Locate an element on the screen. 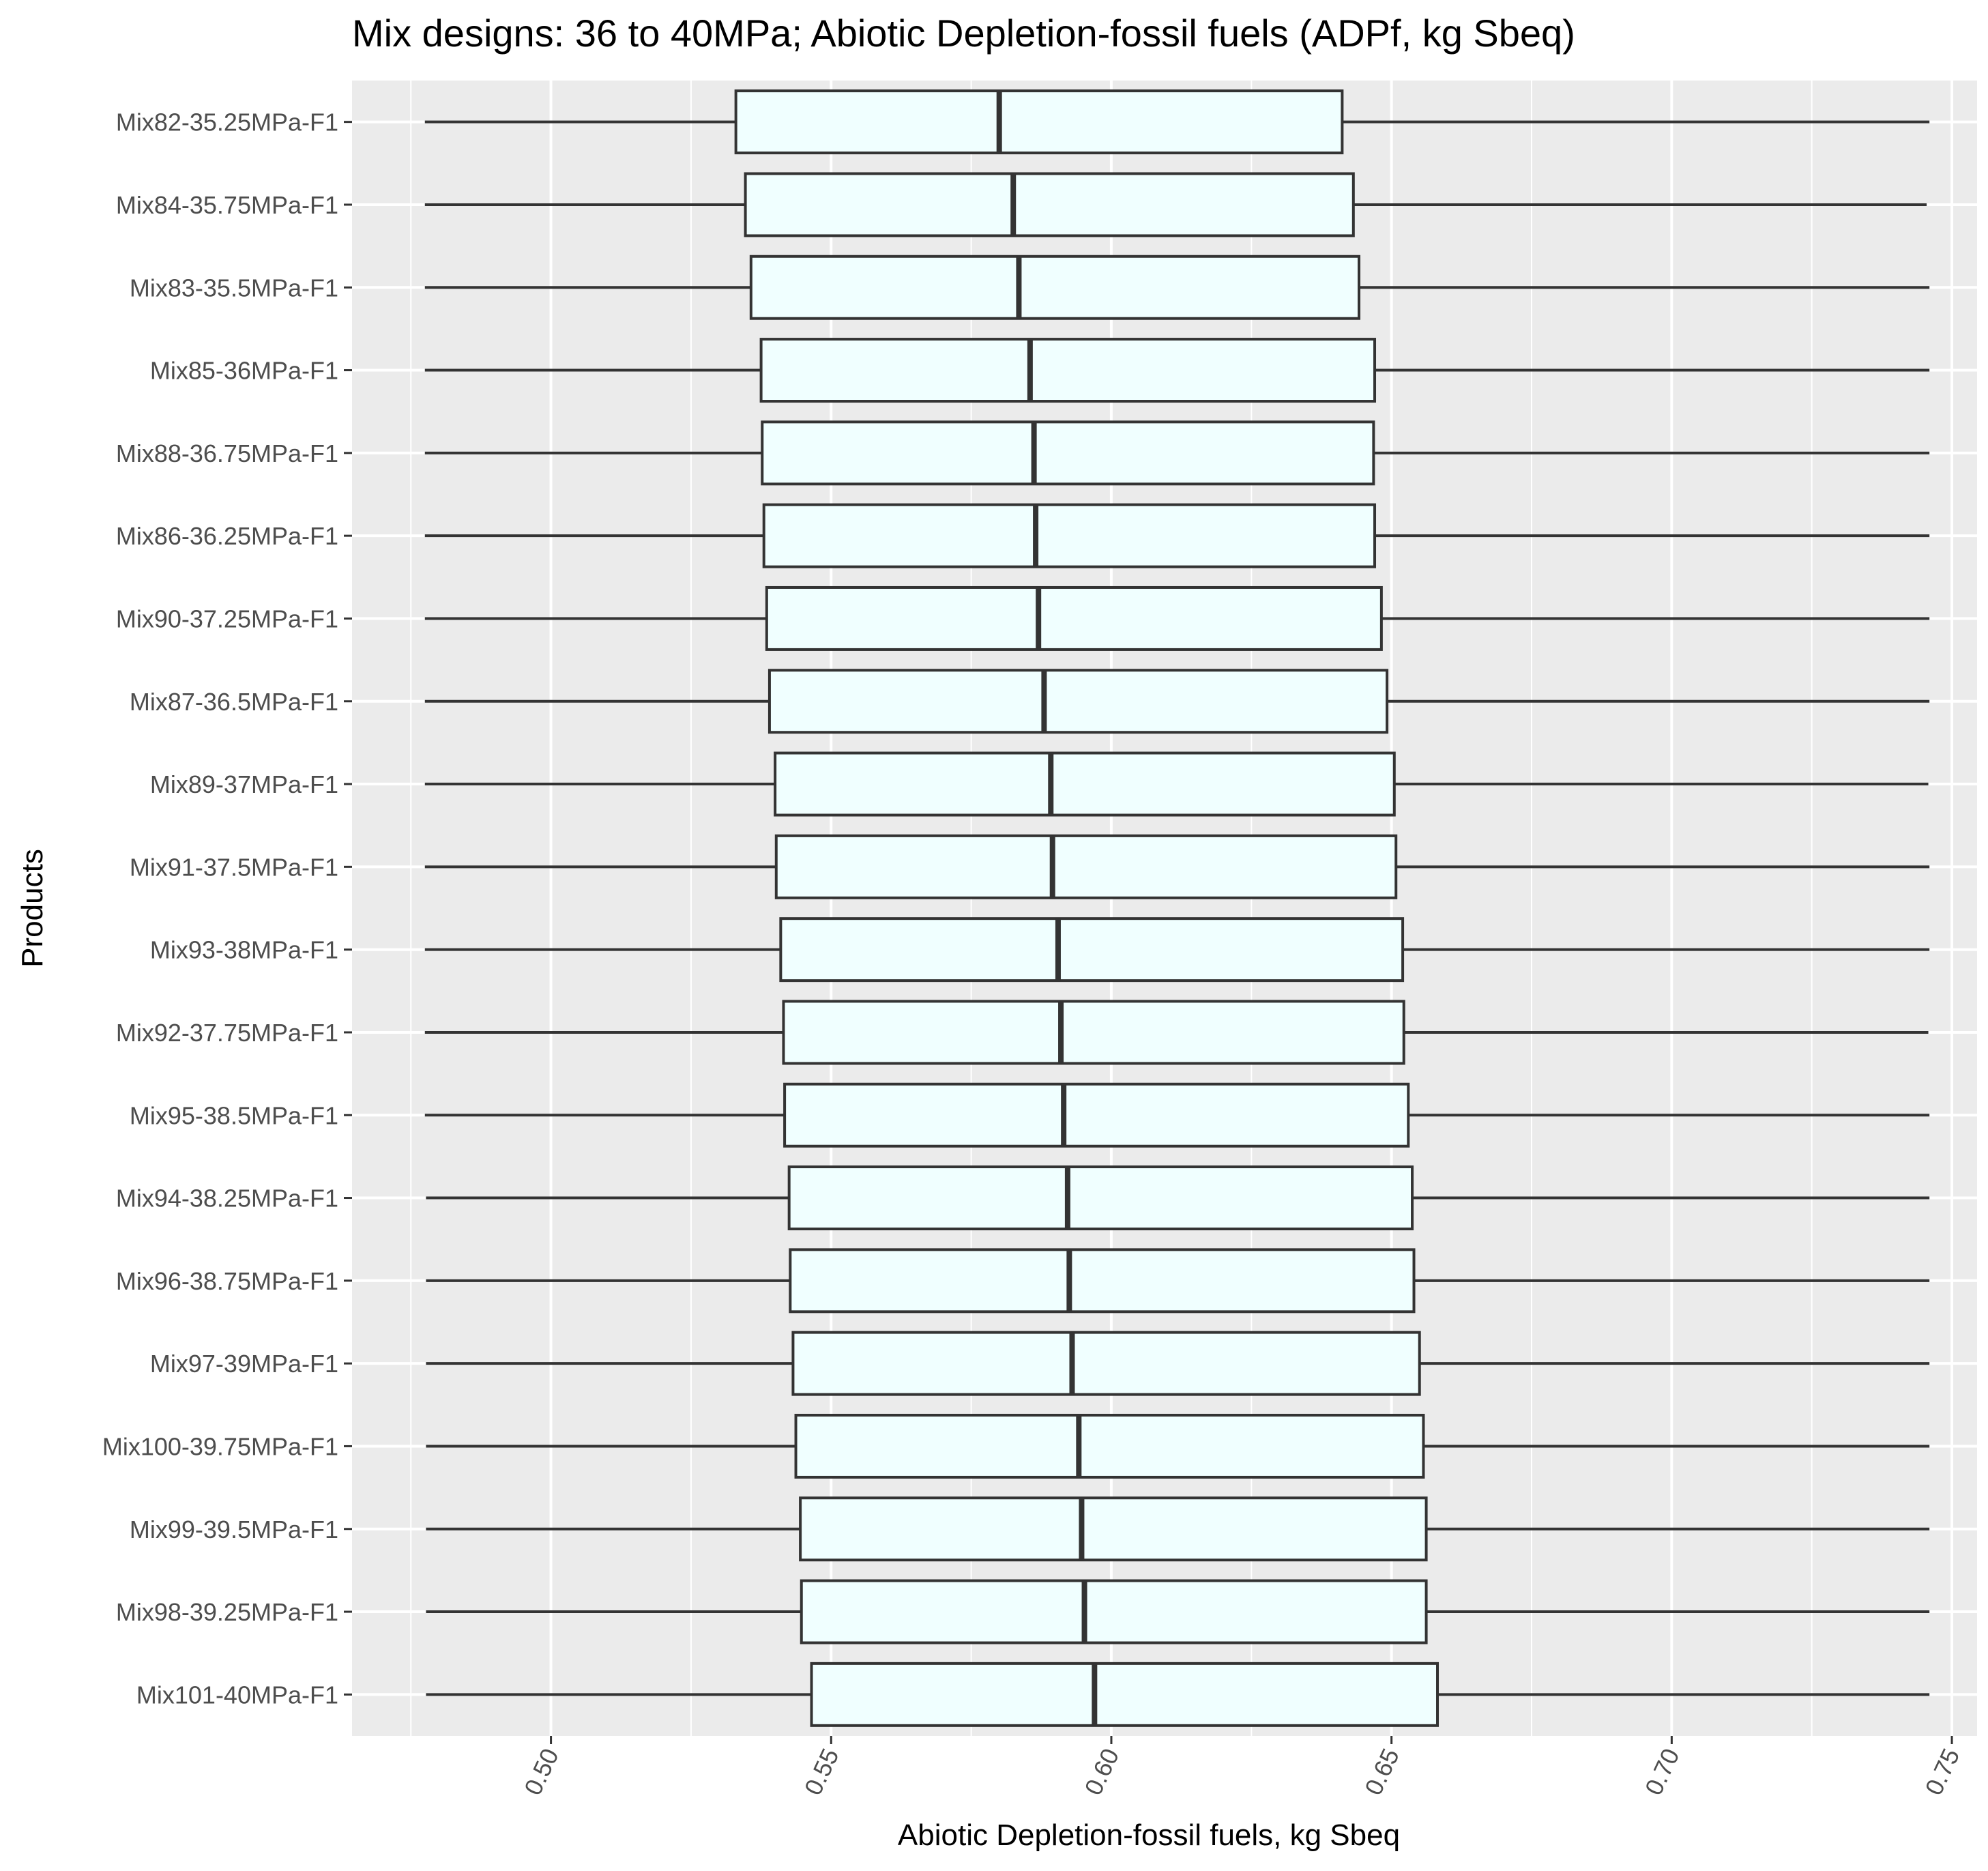  box-Mix82-35.25MPa-F1 is located at coordinates (1177, 122).